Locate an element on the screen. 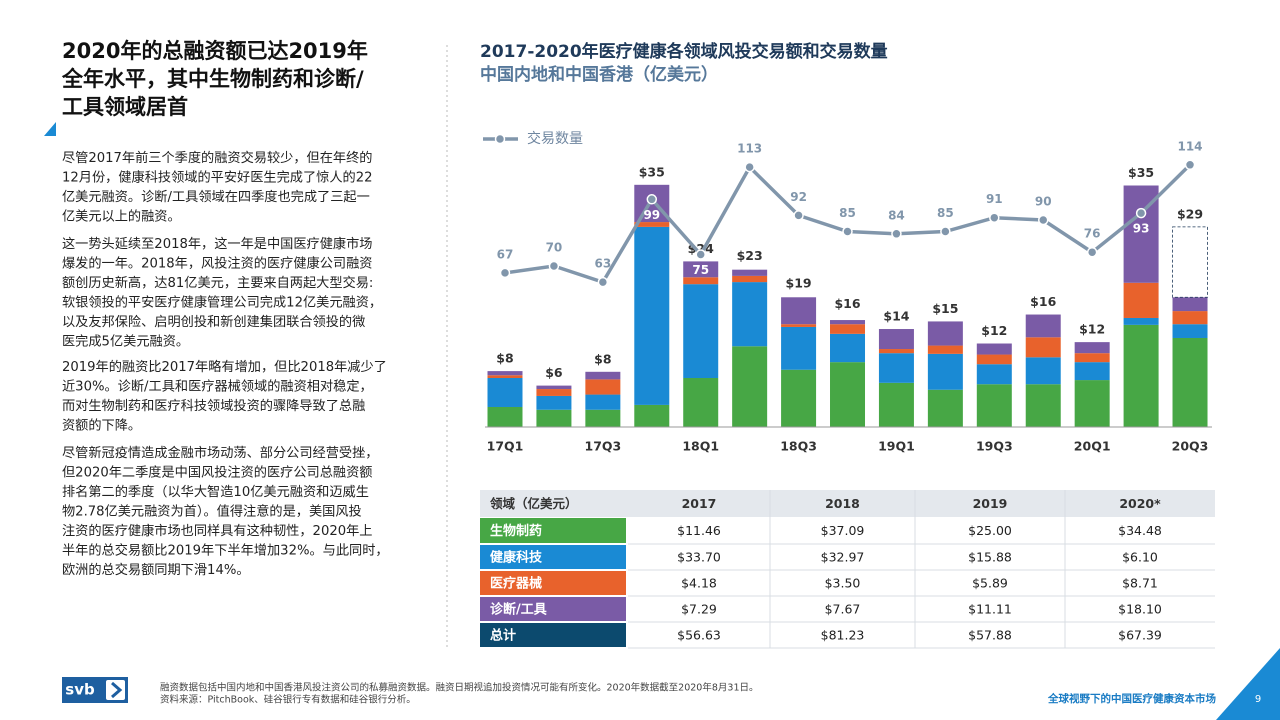  point-label: 85 is located at coordinates (847, 213).